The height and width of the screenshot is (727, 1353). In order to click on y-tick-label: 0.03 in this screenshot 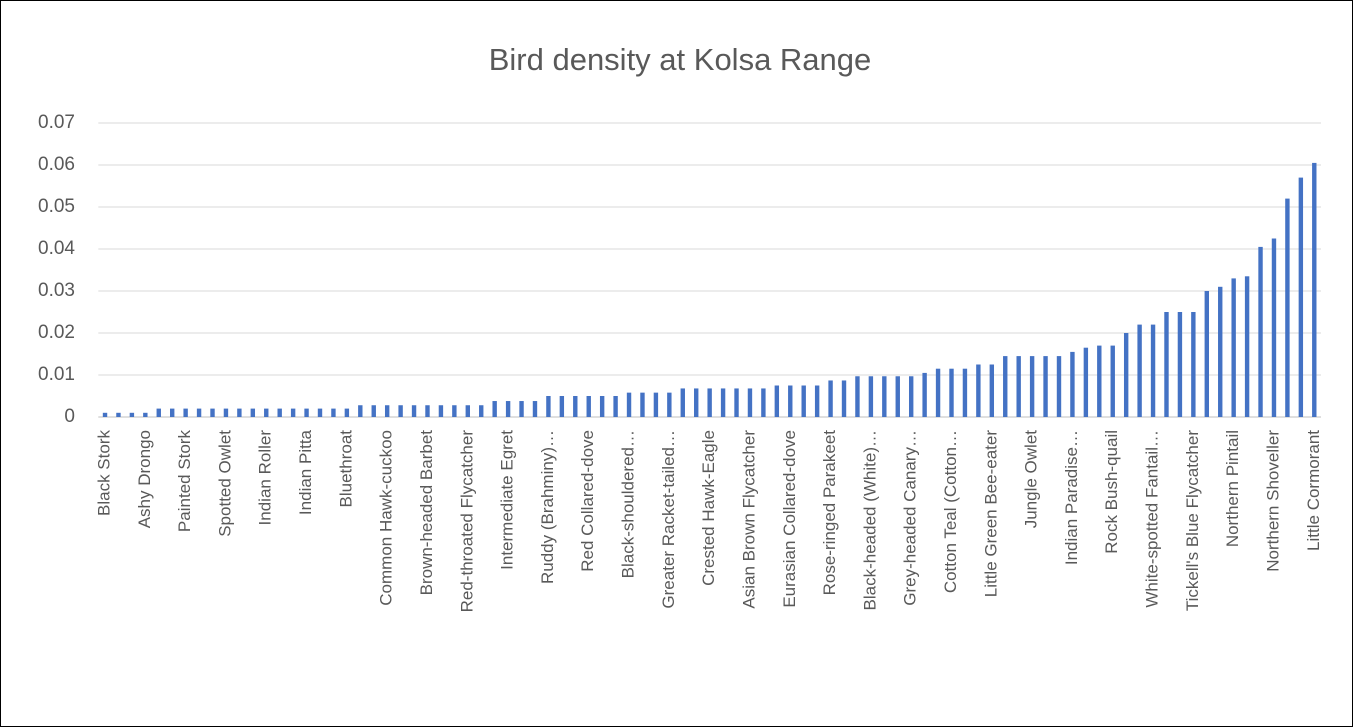, I will do `click(56, 290)`.